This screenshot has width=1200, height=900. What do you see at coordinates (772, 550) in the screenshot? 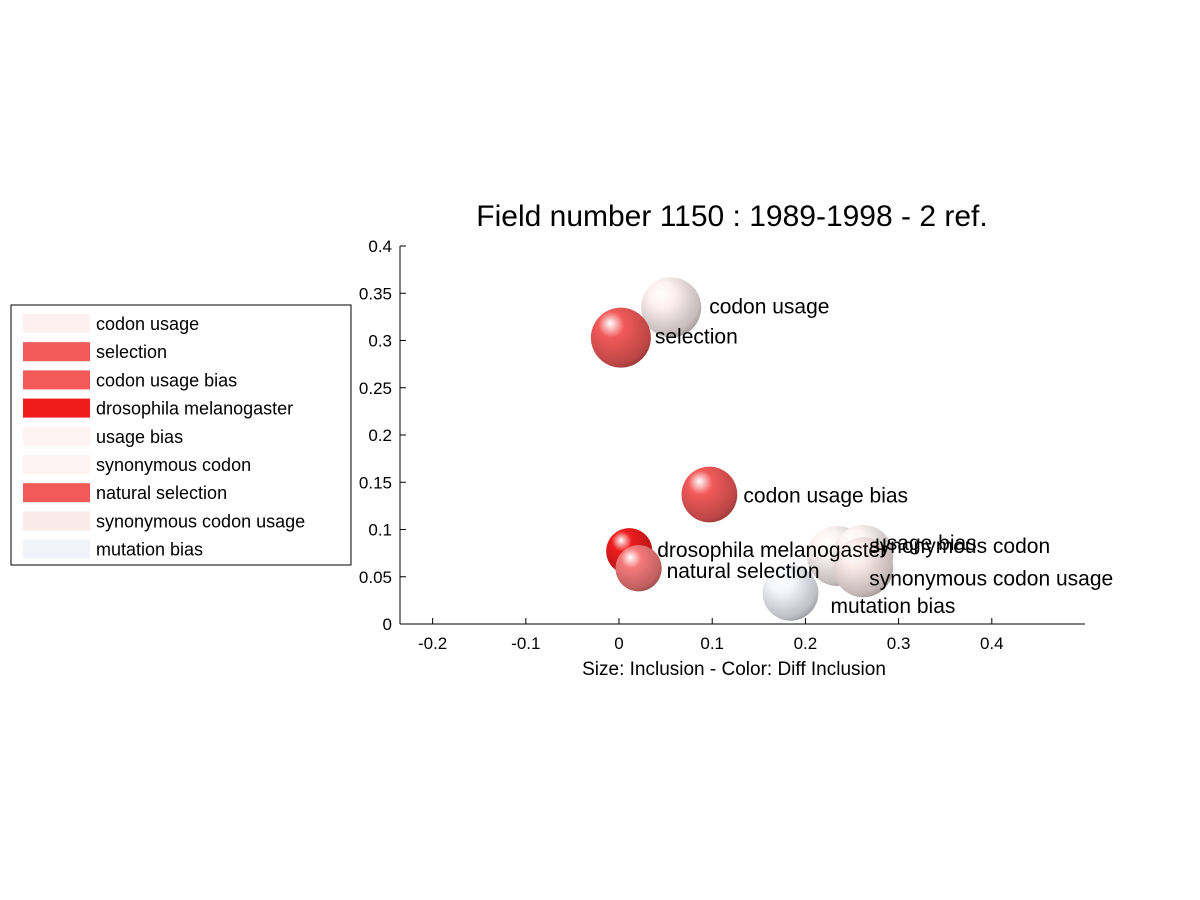
I see `bubble-label: drosophila melanogaster` at bounding box center [772, 550].